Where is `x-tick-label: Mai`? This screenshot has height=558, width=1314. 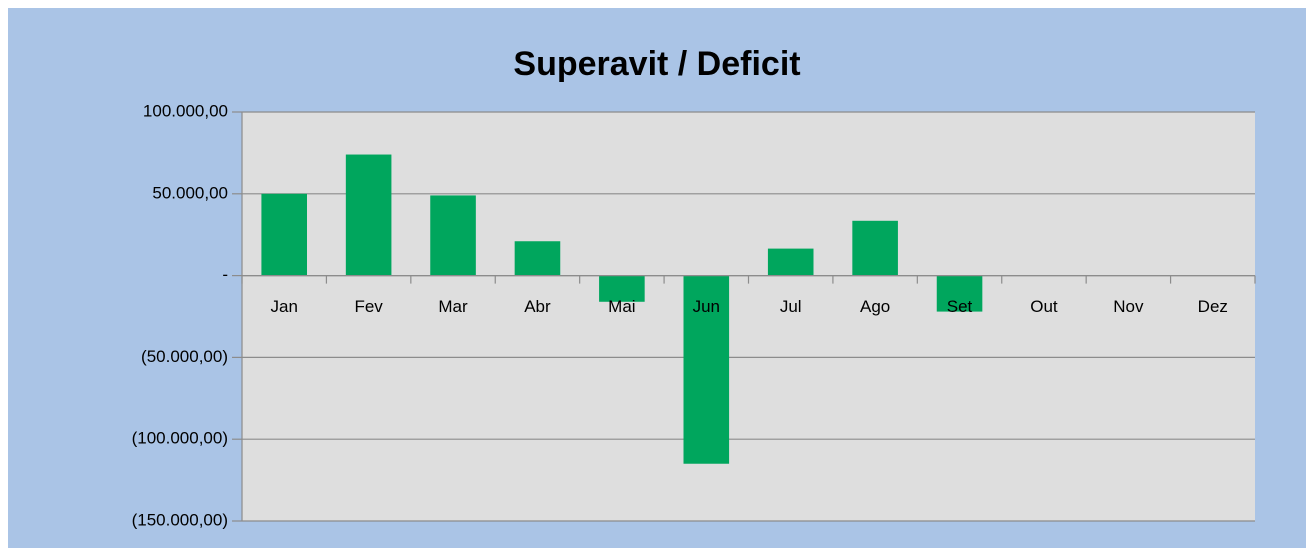 x-tick-label: Mai is located at coordinates (621, 306).